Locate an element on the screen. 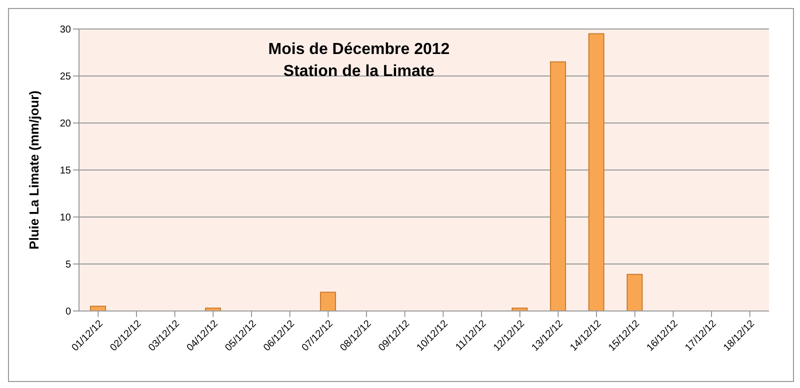 Image resolution: width=800 pixels, height=388 pixels. text: Station de la Limate is located at coordinates (359, 72).